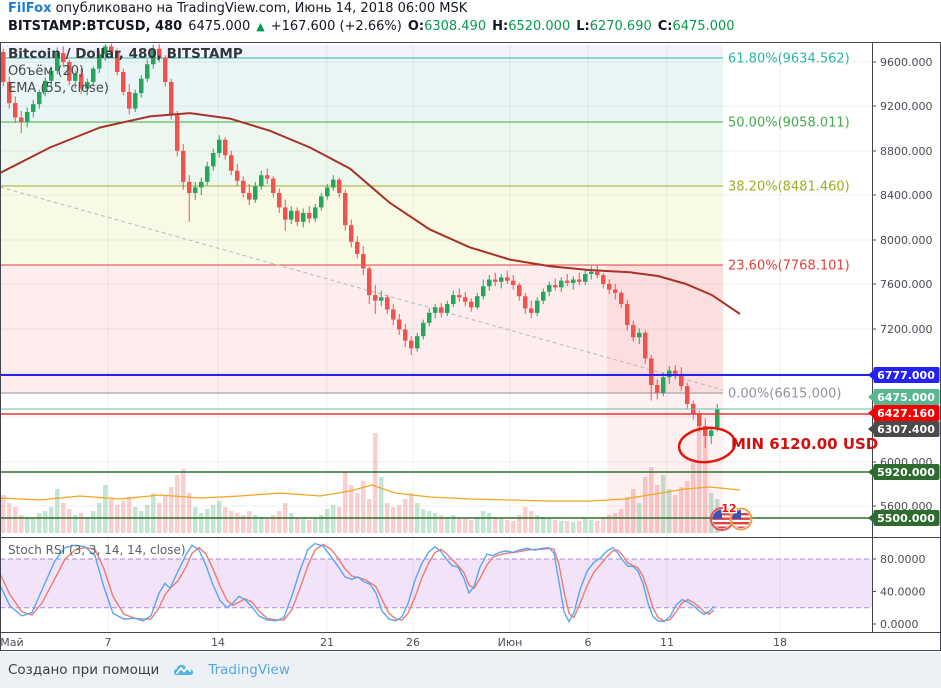 This screenshot has width=941, height=688. I want to click on drawn-ellipse-annotation, so click(707, 445).